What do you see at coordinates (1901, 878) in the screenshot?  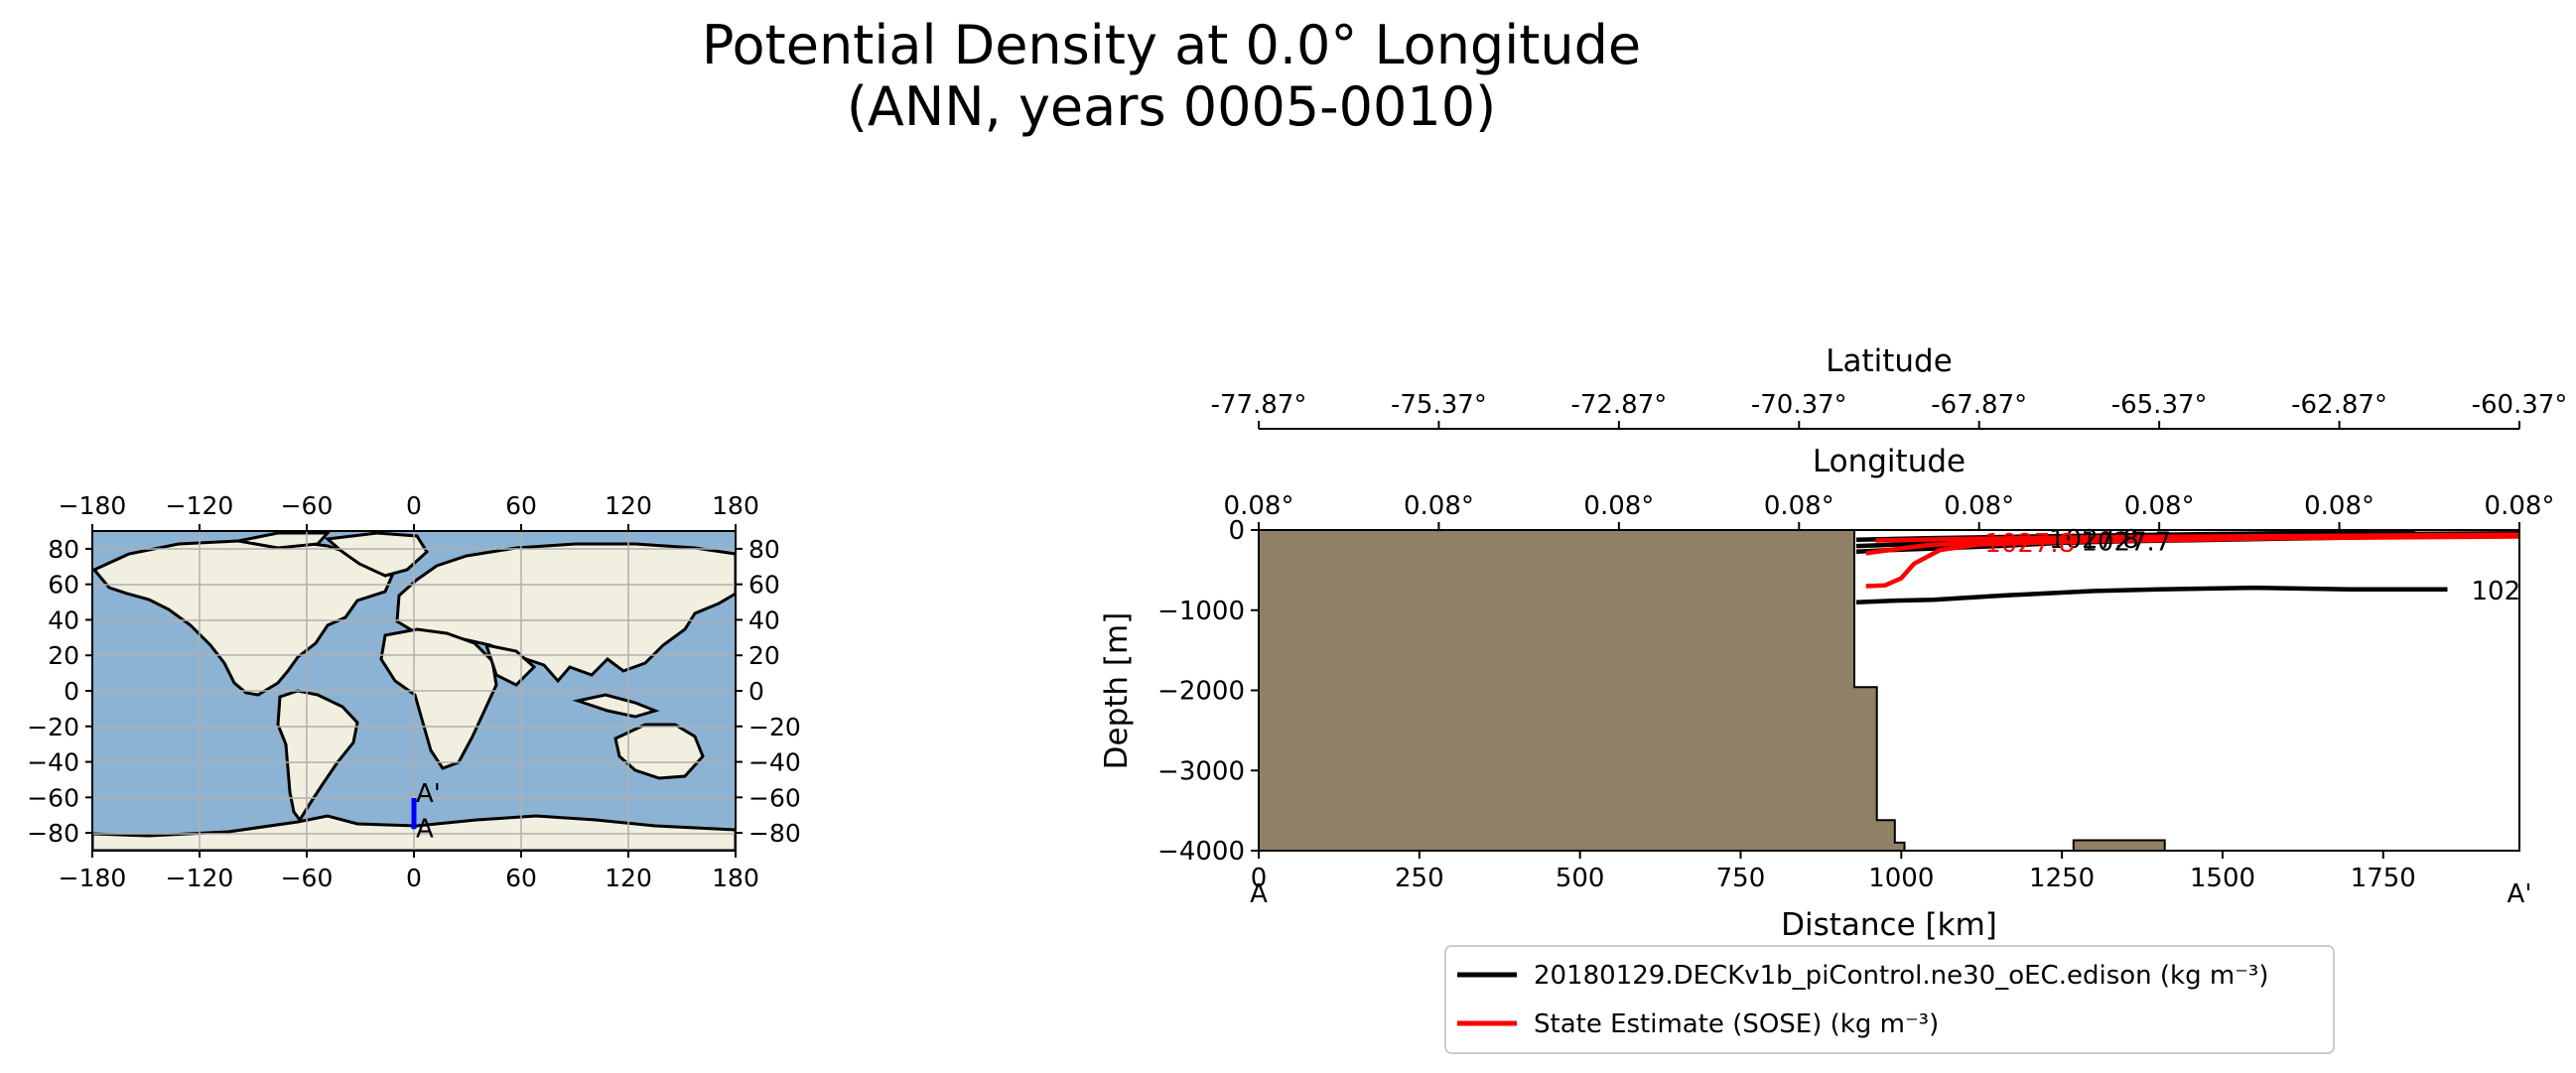 I see `x-tick-label: 1000` at bounding box center [1901, 878].